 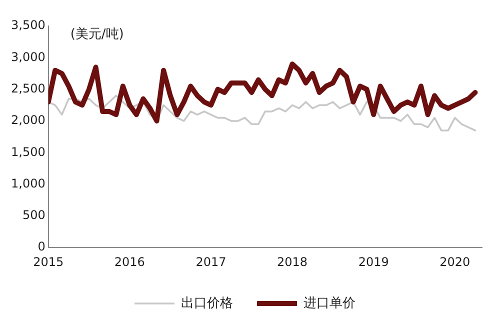 I want to click on y-tick-label: 2,000, so click(x=28, y=120).